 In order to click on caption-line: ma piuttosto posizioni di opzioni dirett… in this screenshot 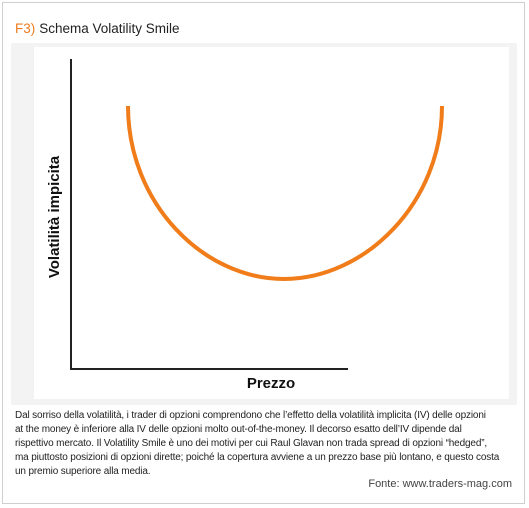, I will do `click(257, 457)`.